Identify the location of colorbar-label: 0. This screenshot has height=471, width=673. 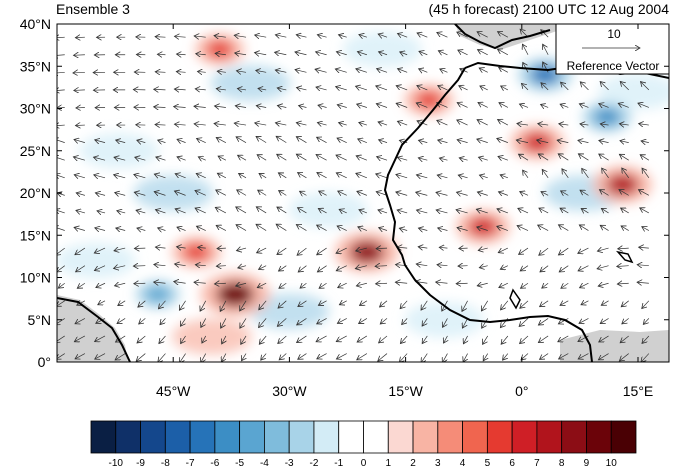
(364, 463).